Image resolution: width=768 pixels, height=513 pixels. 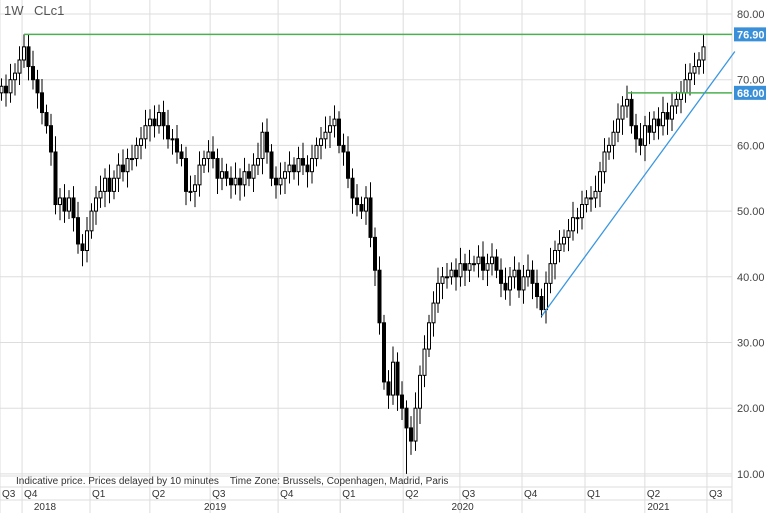 What do you see at coordinates (45, 507) in the screenshot?
I see `year-label: 2018` at bounding box center [45, 507].